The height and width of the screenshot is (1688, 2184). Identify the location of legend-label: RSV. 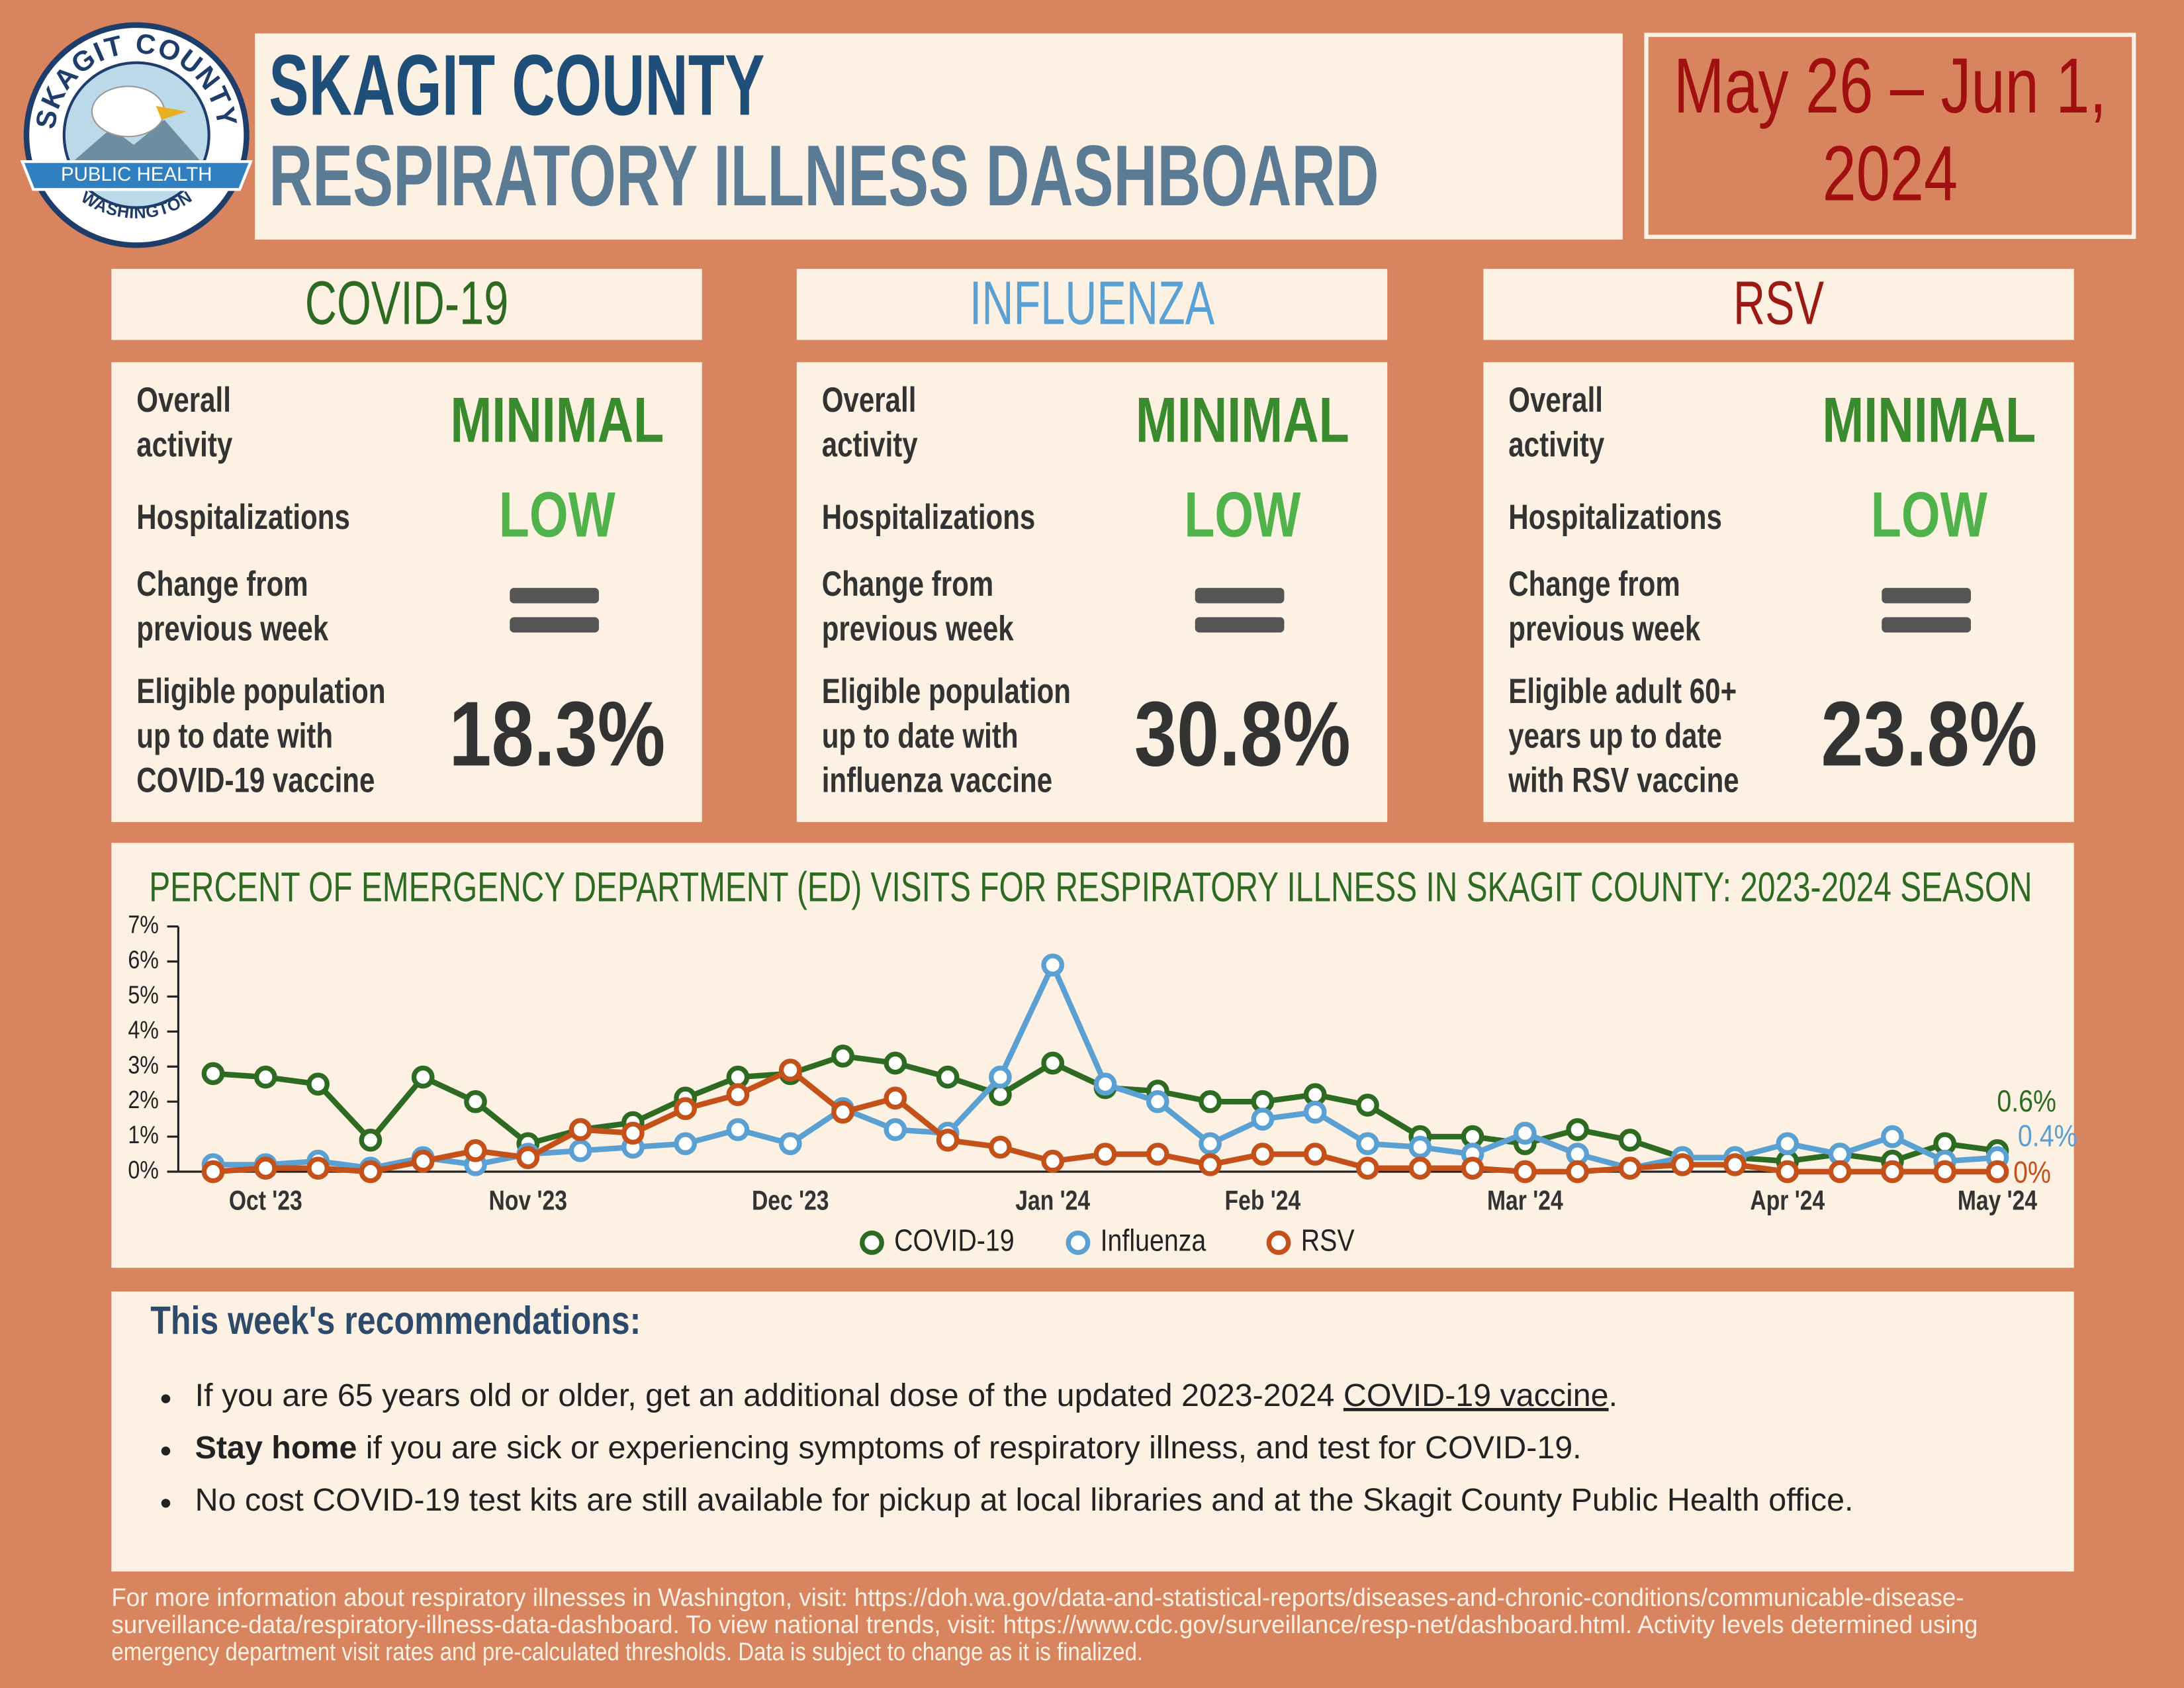
(1328, 1241).